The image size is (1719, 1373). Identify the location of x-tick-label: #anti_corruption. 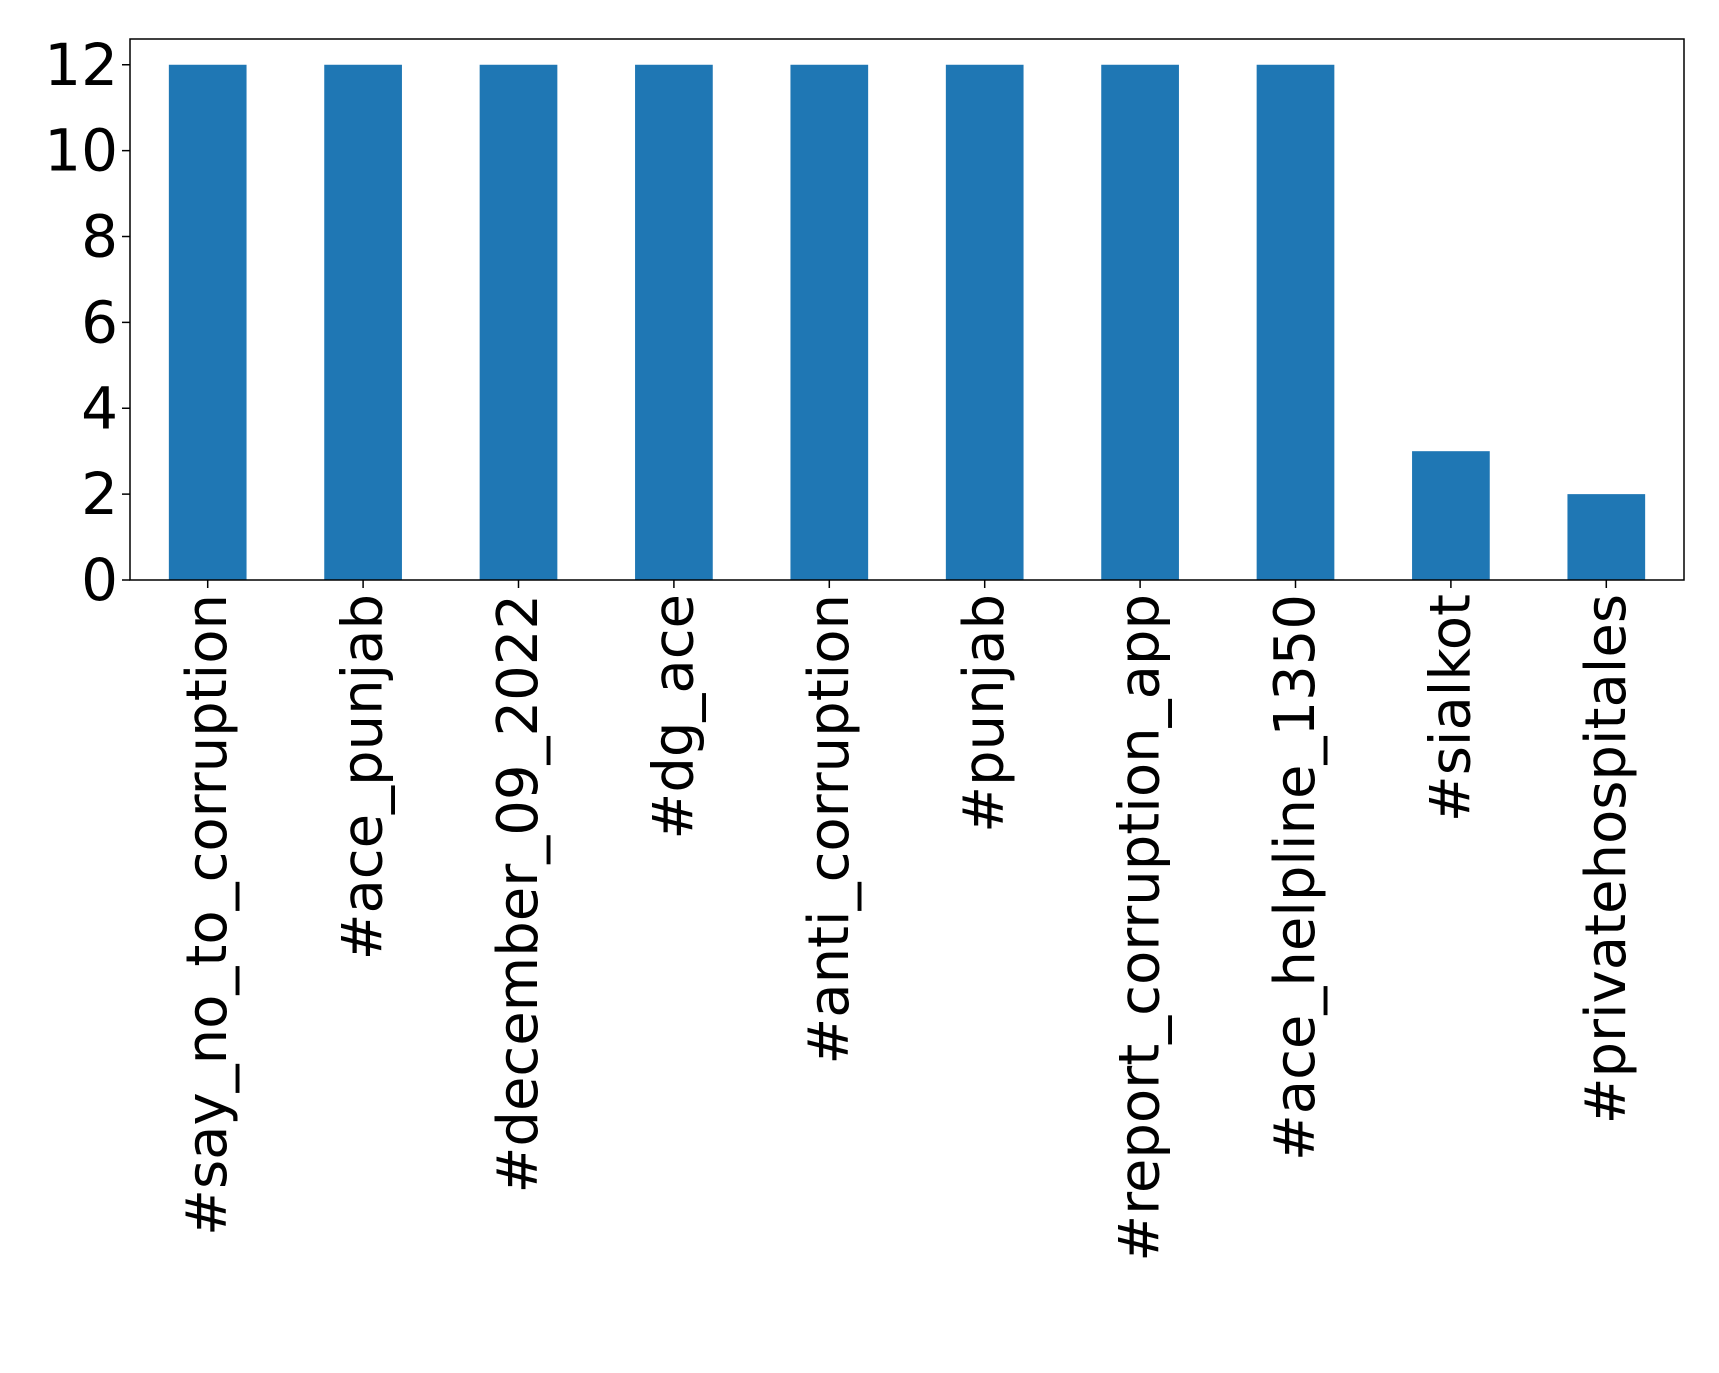
(829, 829).